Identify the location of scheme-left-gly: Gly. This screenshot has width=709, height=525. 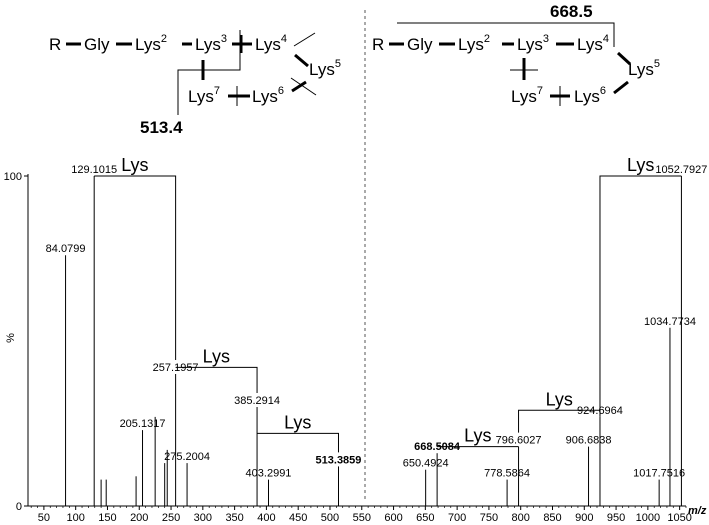
(97, 44).